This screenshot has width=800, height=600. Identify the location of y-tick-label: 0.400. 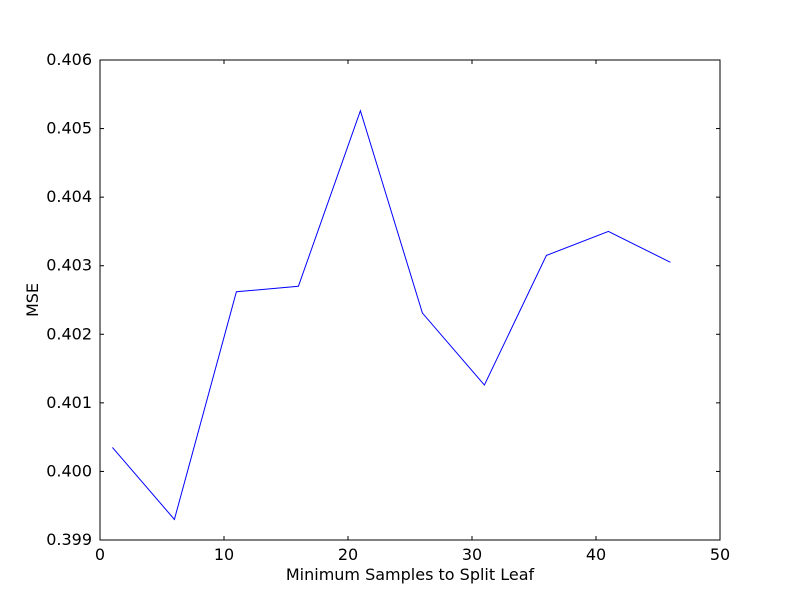
(69, 470).